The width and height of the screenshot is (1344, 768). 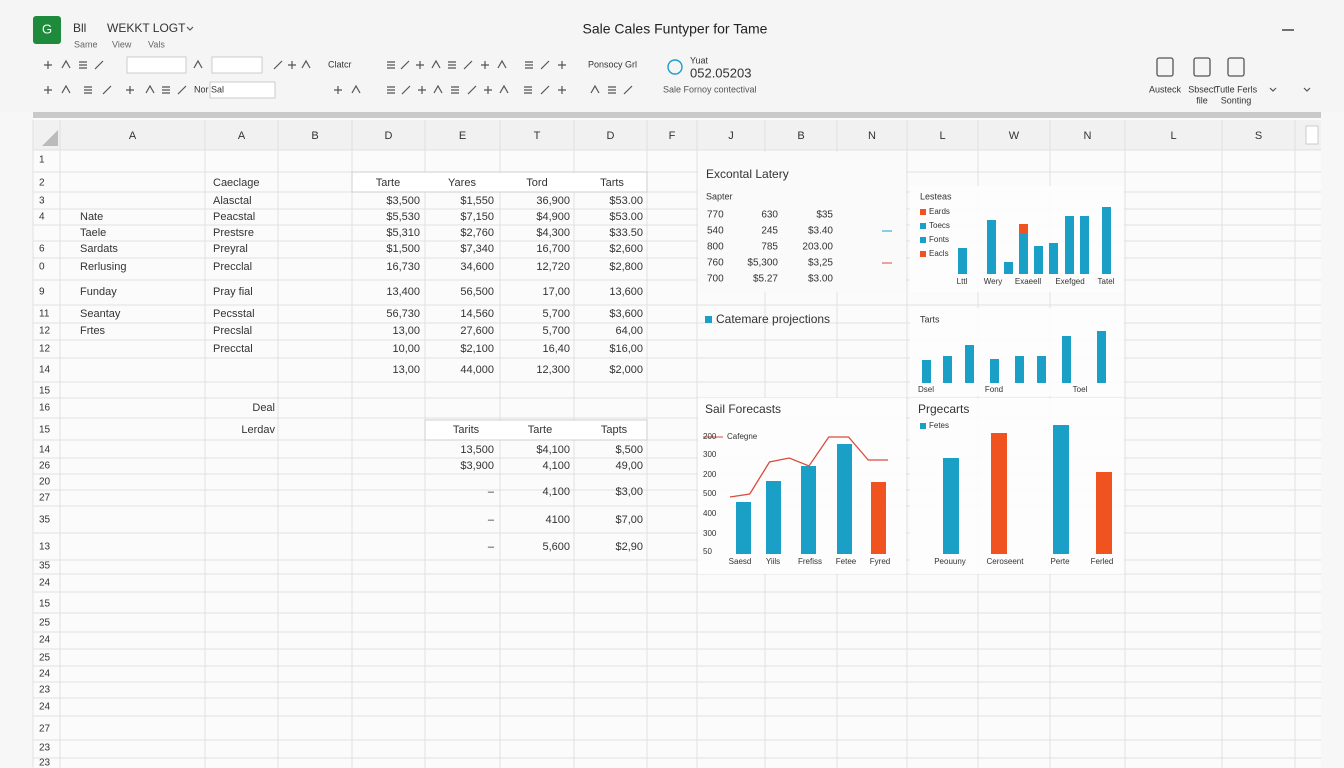 What do you see at coordinates (42, 267) in the screenshot?
I see `row-number: 0` at bounding box center [42, 267].